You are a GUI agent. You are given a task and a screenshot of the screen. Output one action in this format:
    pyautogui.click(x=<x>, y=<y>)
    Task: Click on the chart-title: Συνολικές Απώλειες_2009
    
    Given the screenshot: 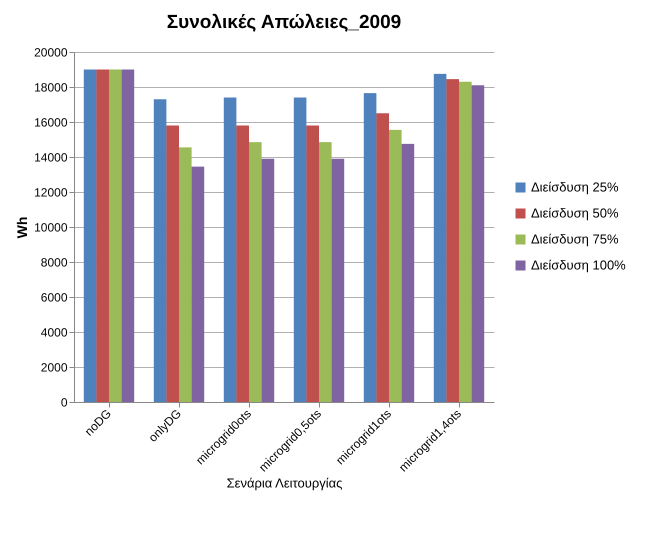 What is the action you would take?
    pyautogui.click(x=284, y=22)
    